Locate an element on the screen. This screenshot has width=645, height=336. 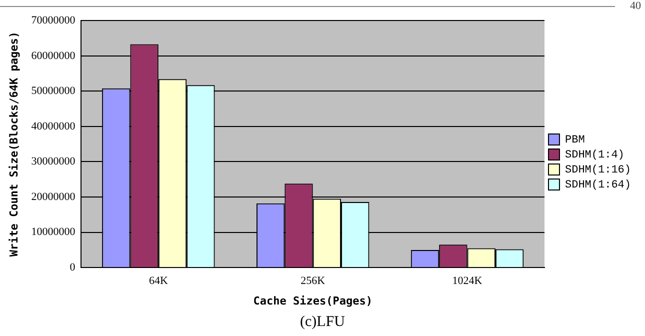
text: 40 is located at coordinates (635, 6).